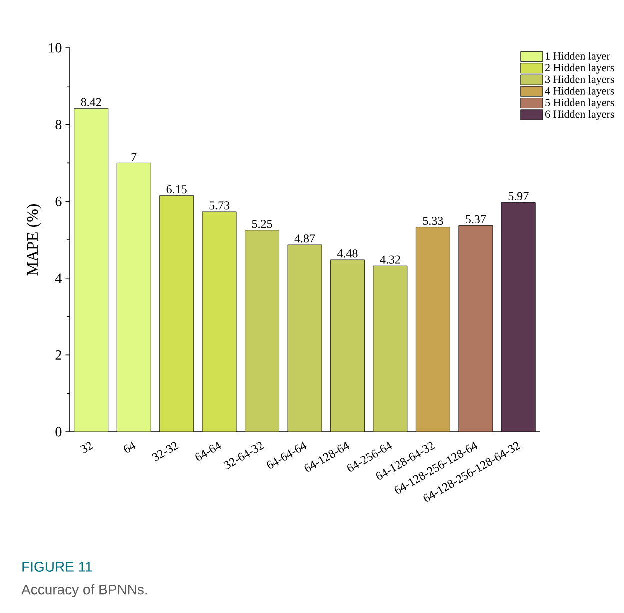  I want to click on data-label: 6.15, so click(176, 190).